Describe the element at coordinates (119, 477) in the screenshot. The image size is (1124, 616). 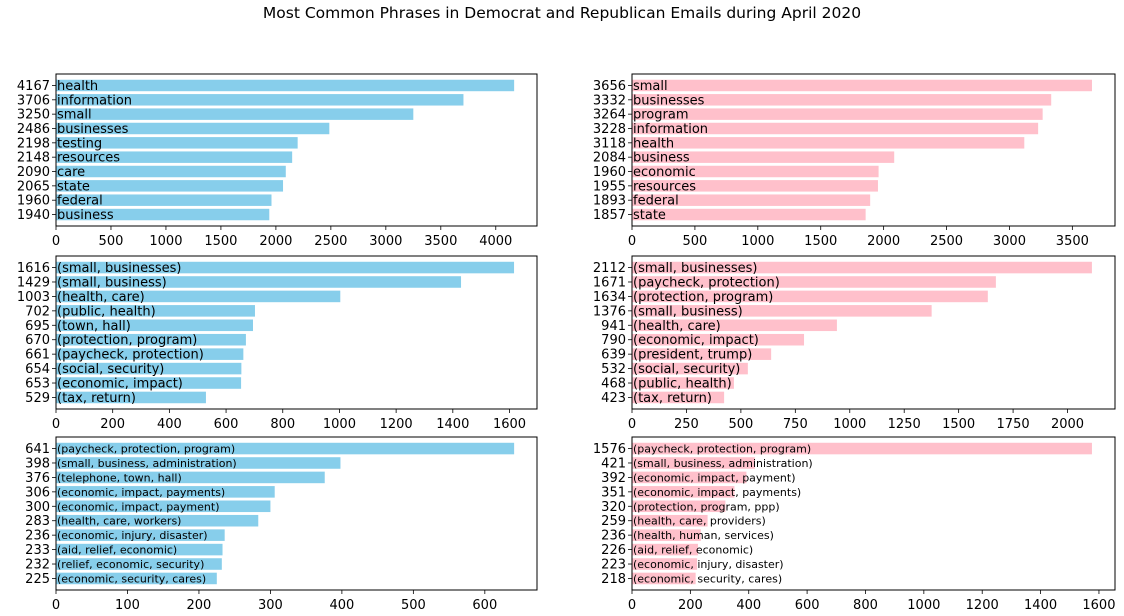
I see `bar-label: (telephone, town, hall)` at that location.